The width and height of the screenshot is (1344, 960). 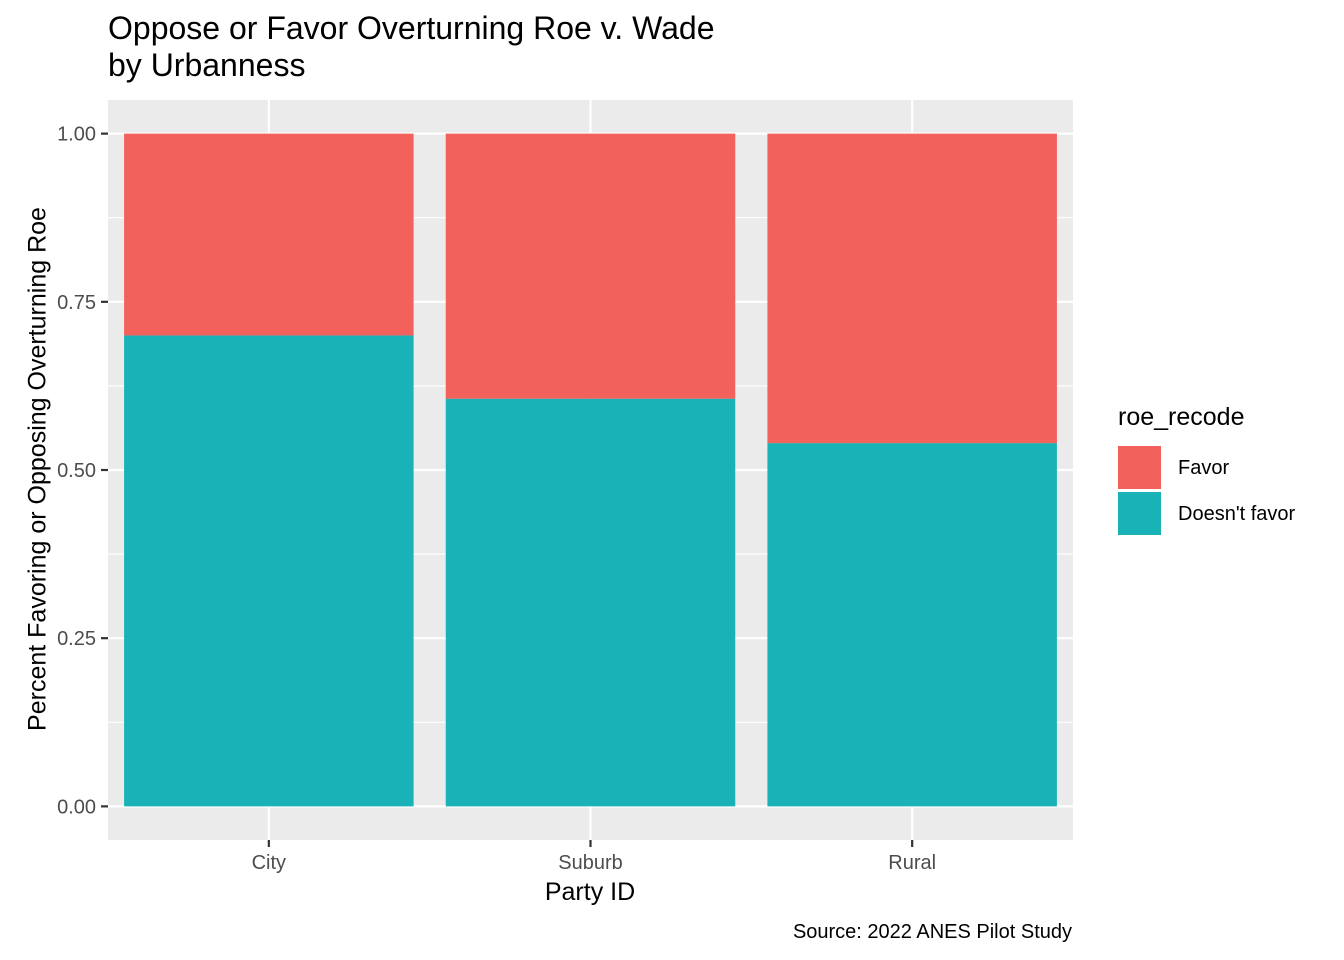 What do you see at coordinates (207, 65) in the screenshot?
I see `chart-title-line-2: by Urbanness` at bounding box center [207, 65].